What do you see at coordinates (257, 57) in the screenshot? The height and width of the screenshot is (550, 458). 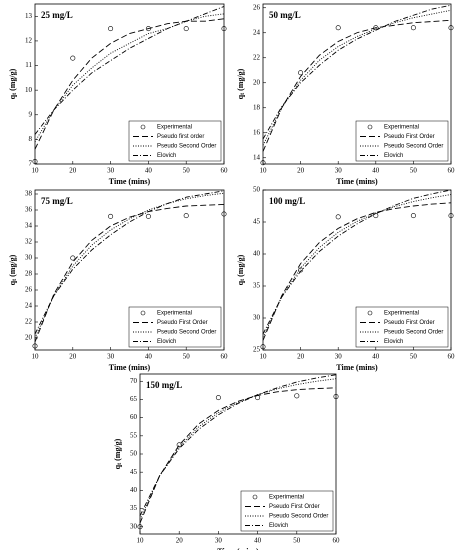 I see `y-tick-label: 22` at bounding box center [257, 57].